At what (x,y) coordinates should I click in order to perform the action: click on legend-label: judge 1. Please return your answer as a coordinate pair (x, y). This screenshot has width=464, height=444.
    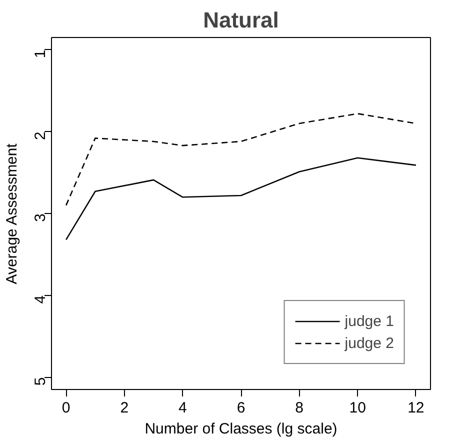
    Looking at the image, I should click on (369, 321).